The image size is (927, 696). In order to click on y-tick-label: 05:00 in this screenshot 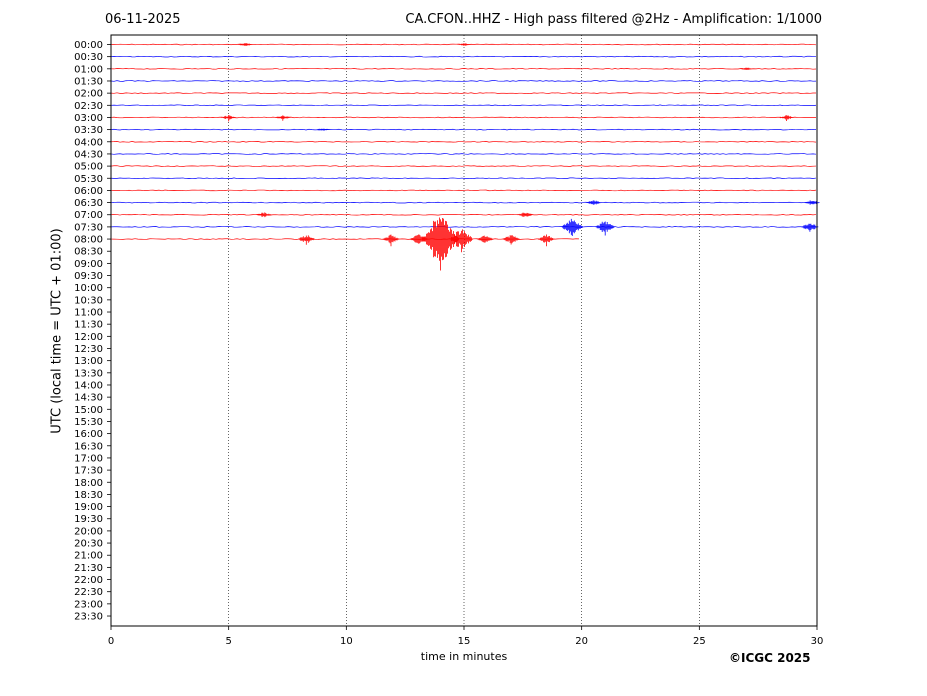, I will do `click(88, 167)`.